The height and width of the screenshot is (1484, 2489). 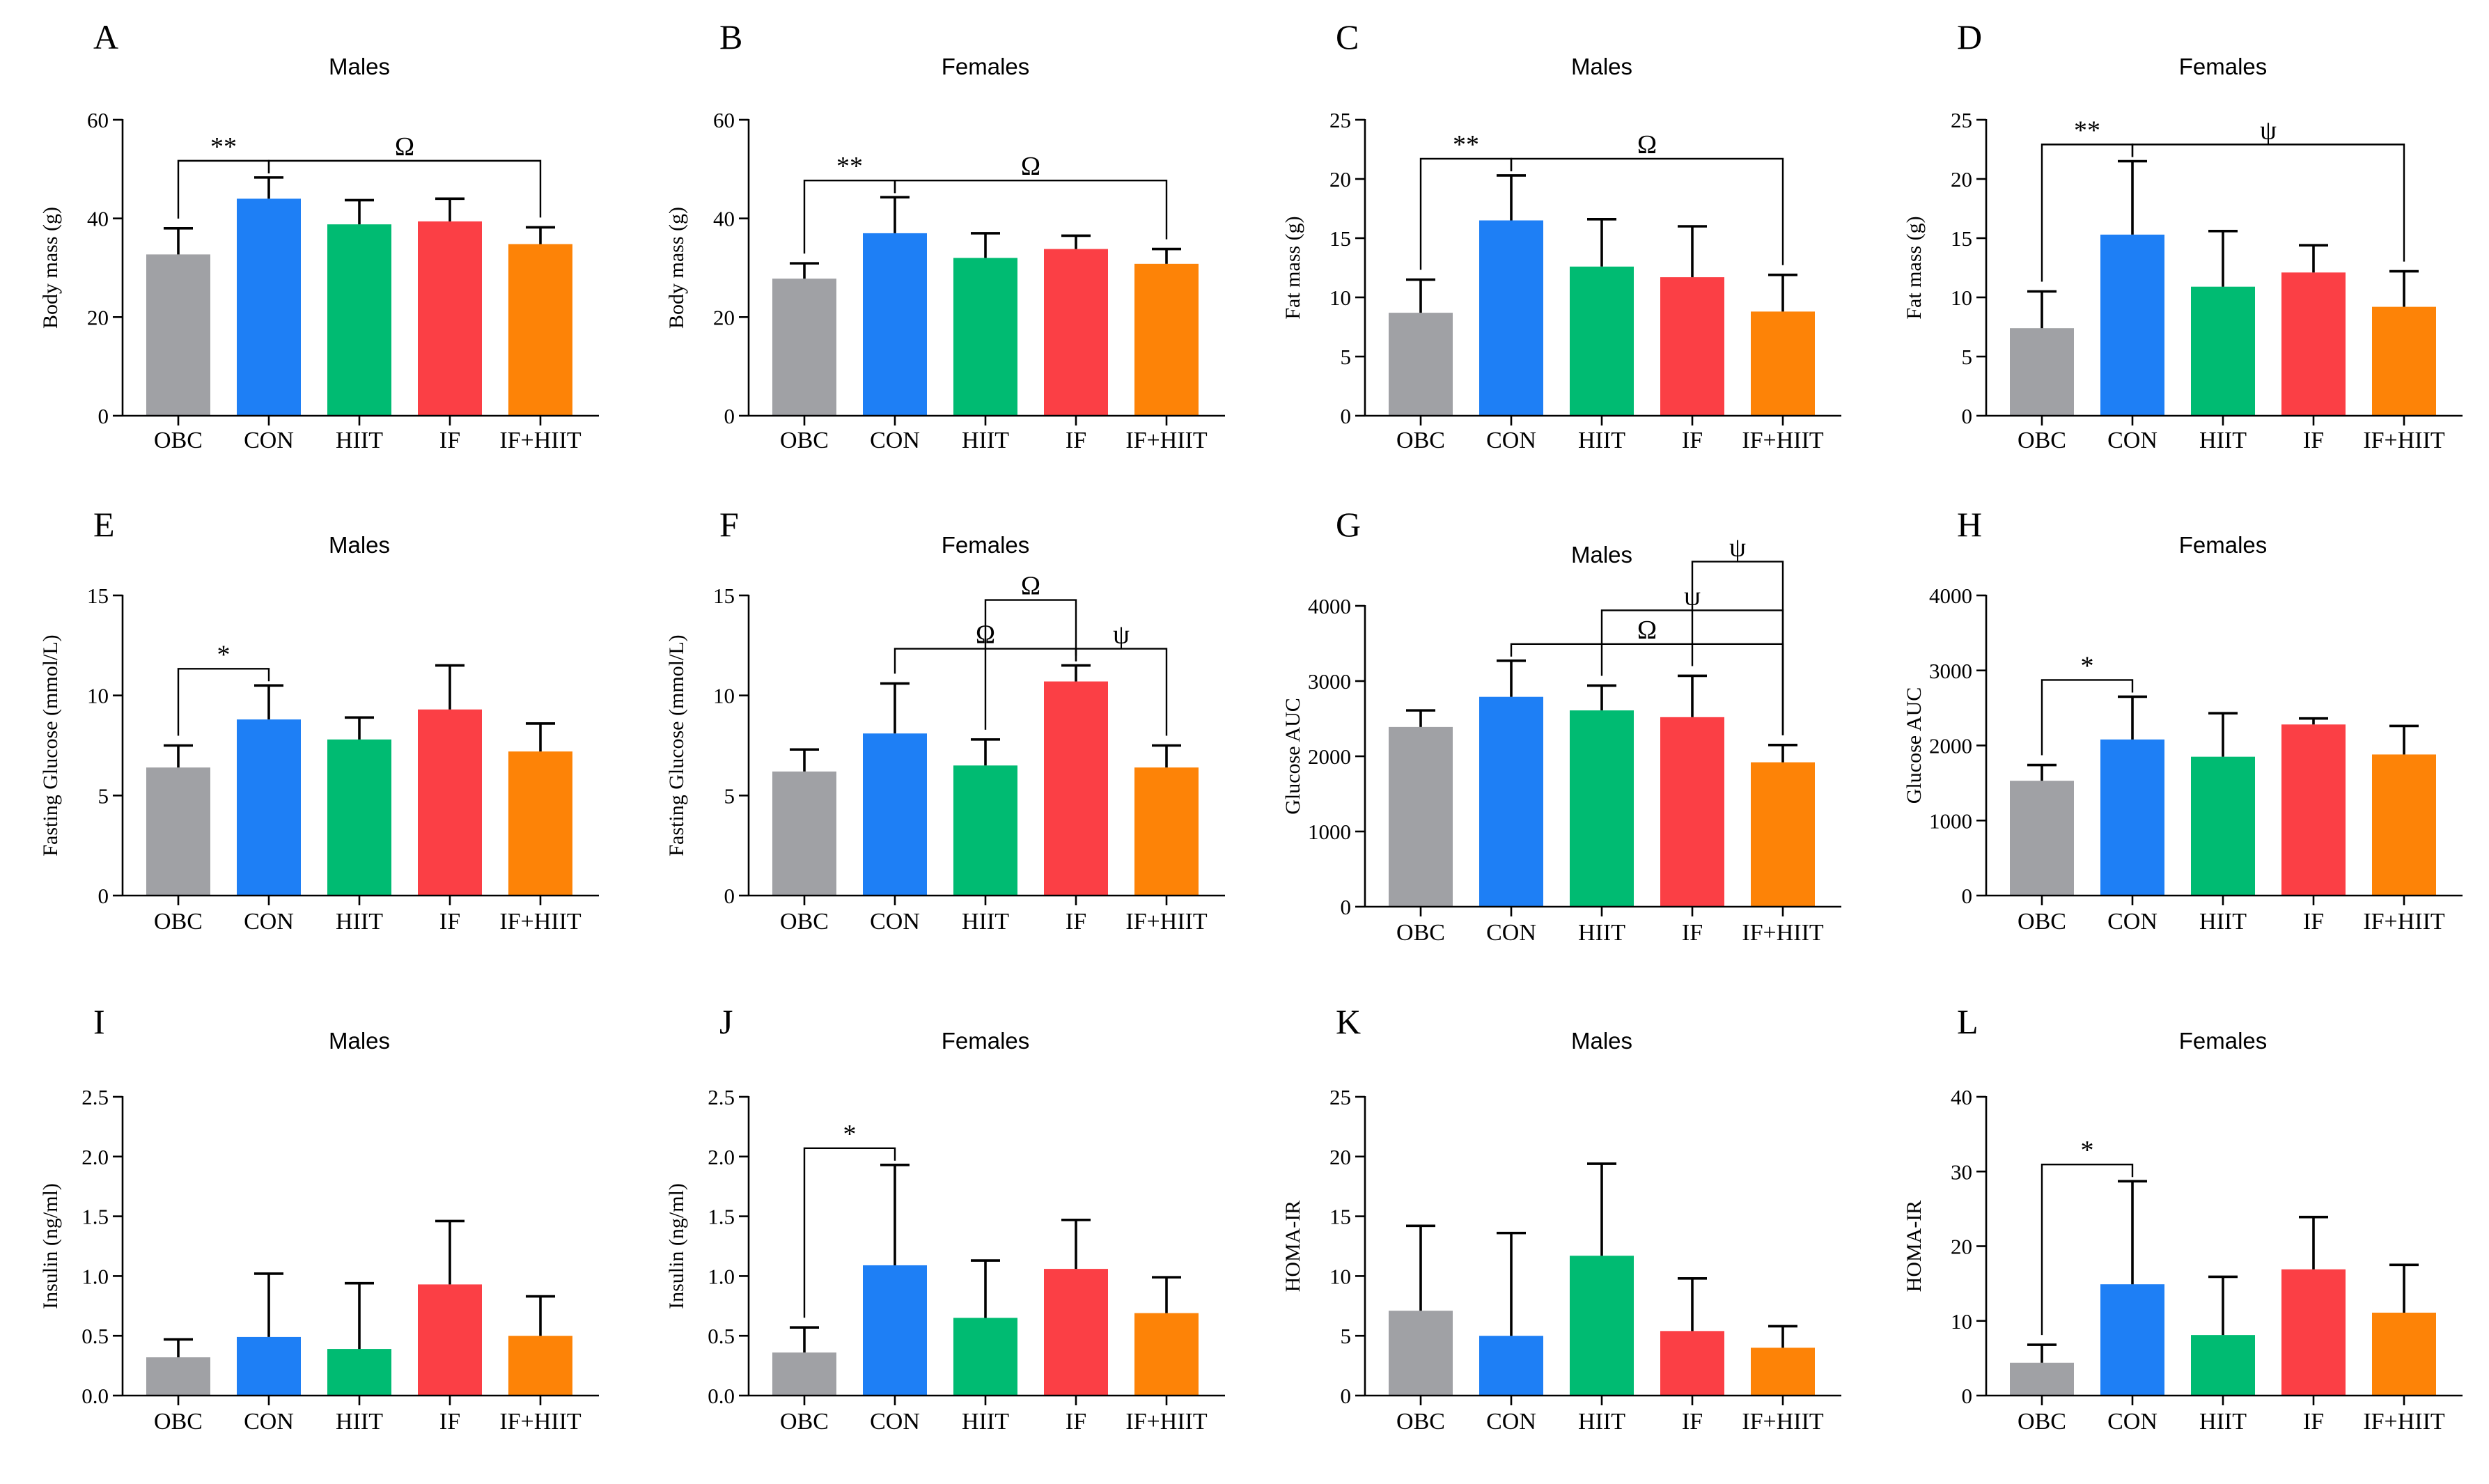 What do you see at coordinates (95, 1097) in the screenshot?
I see `y-tick-label: 2.5` at bounding box center [95, 1097].